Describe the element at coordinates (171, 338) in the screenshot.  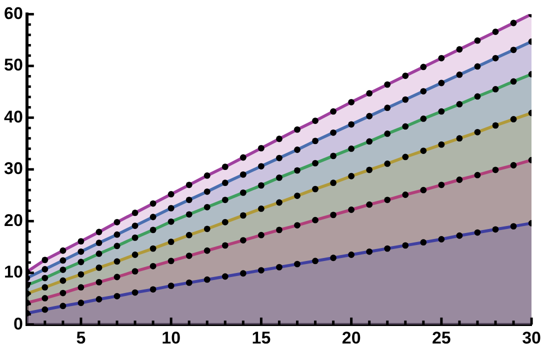
I see `x-tick-label: 10` at that location.